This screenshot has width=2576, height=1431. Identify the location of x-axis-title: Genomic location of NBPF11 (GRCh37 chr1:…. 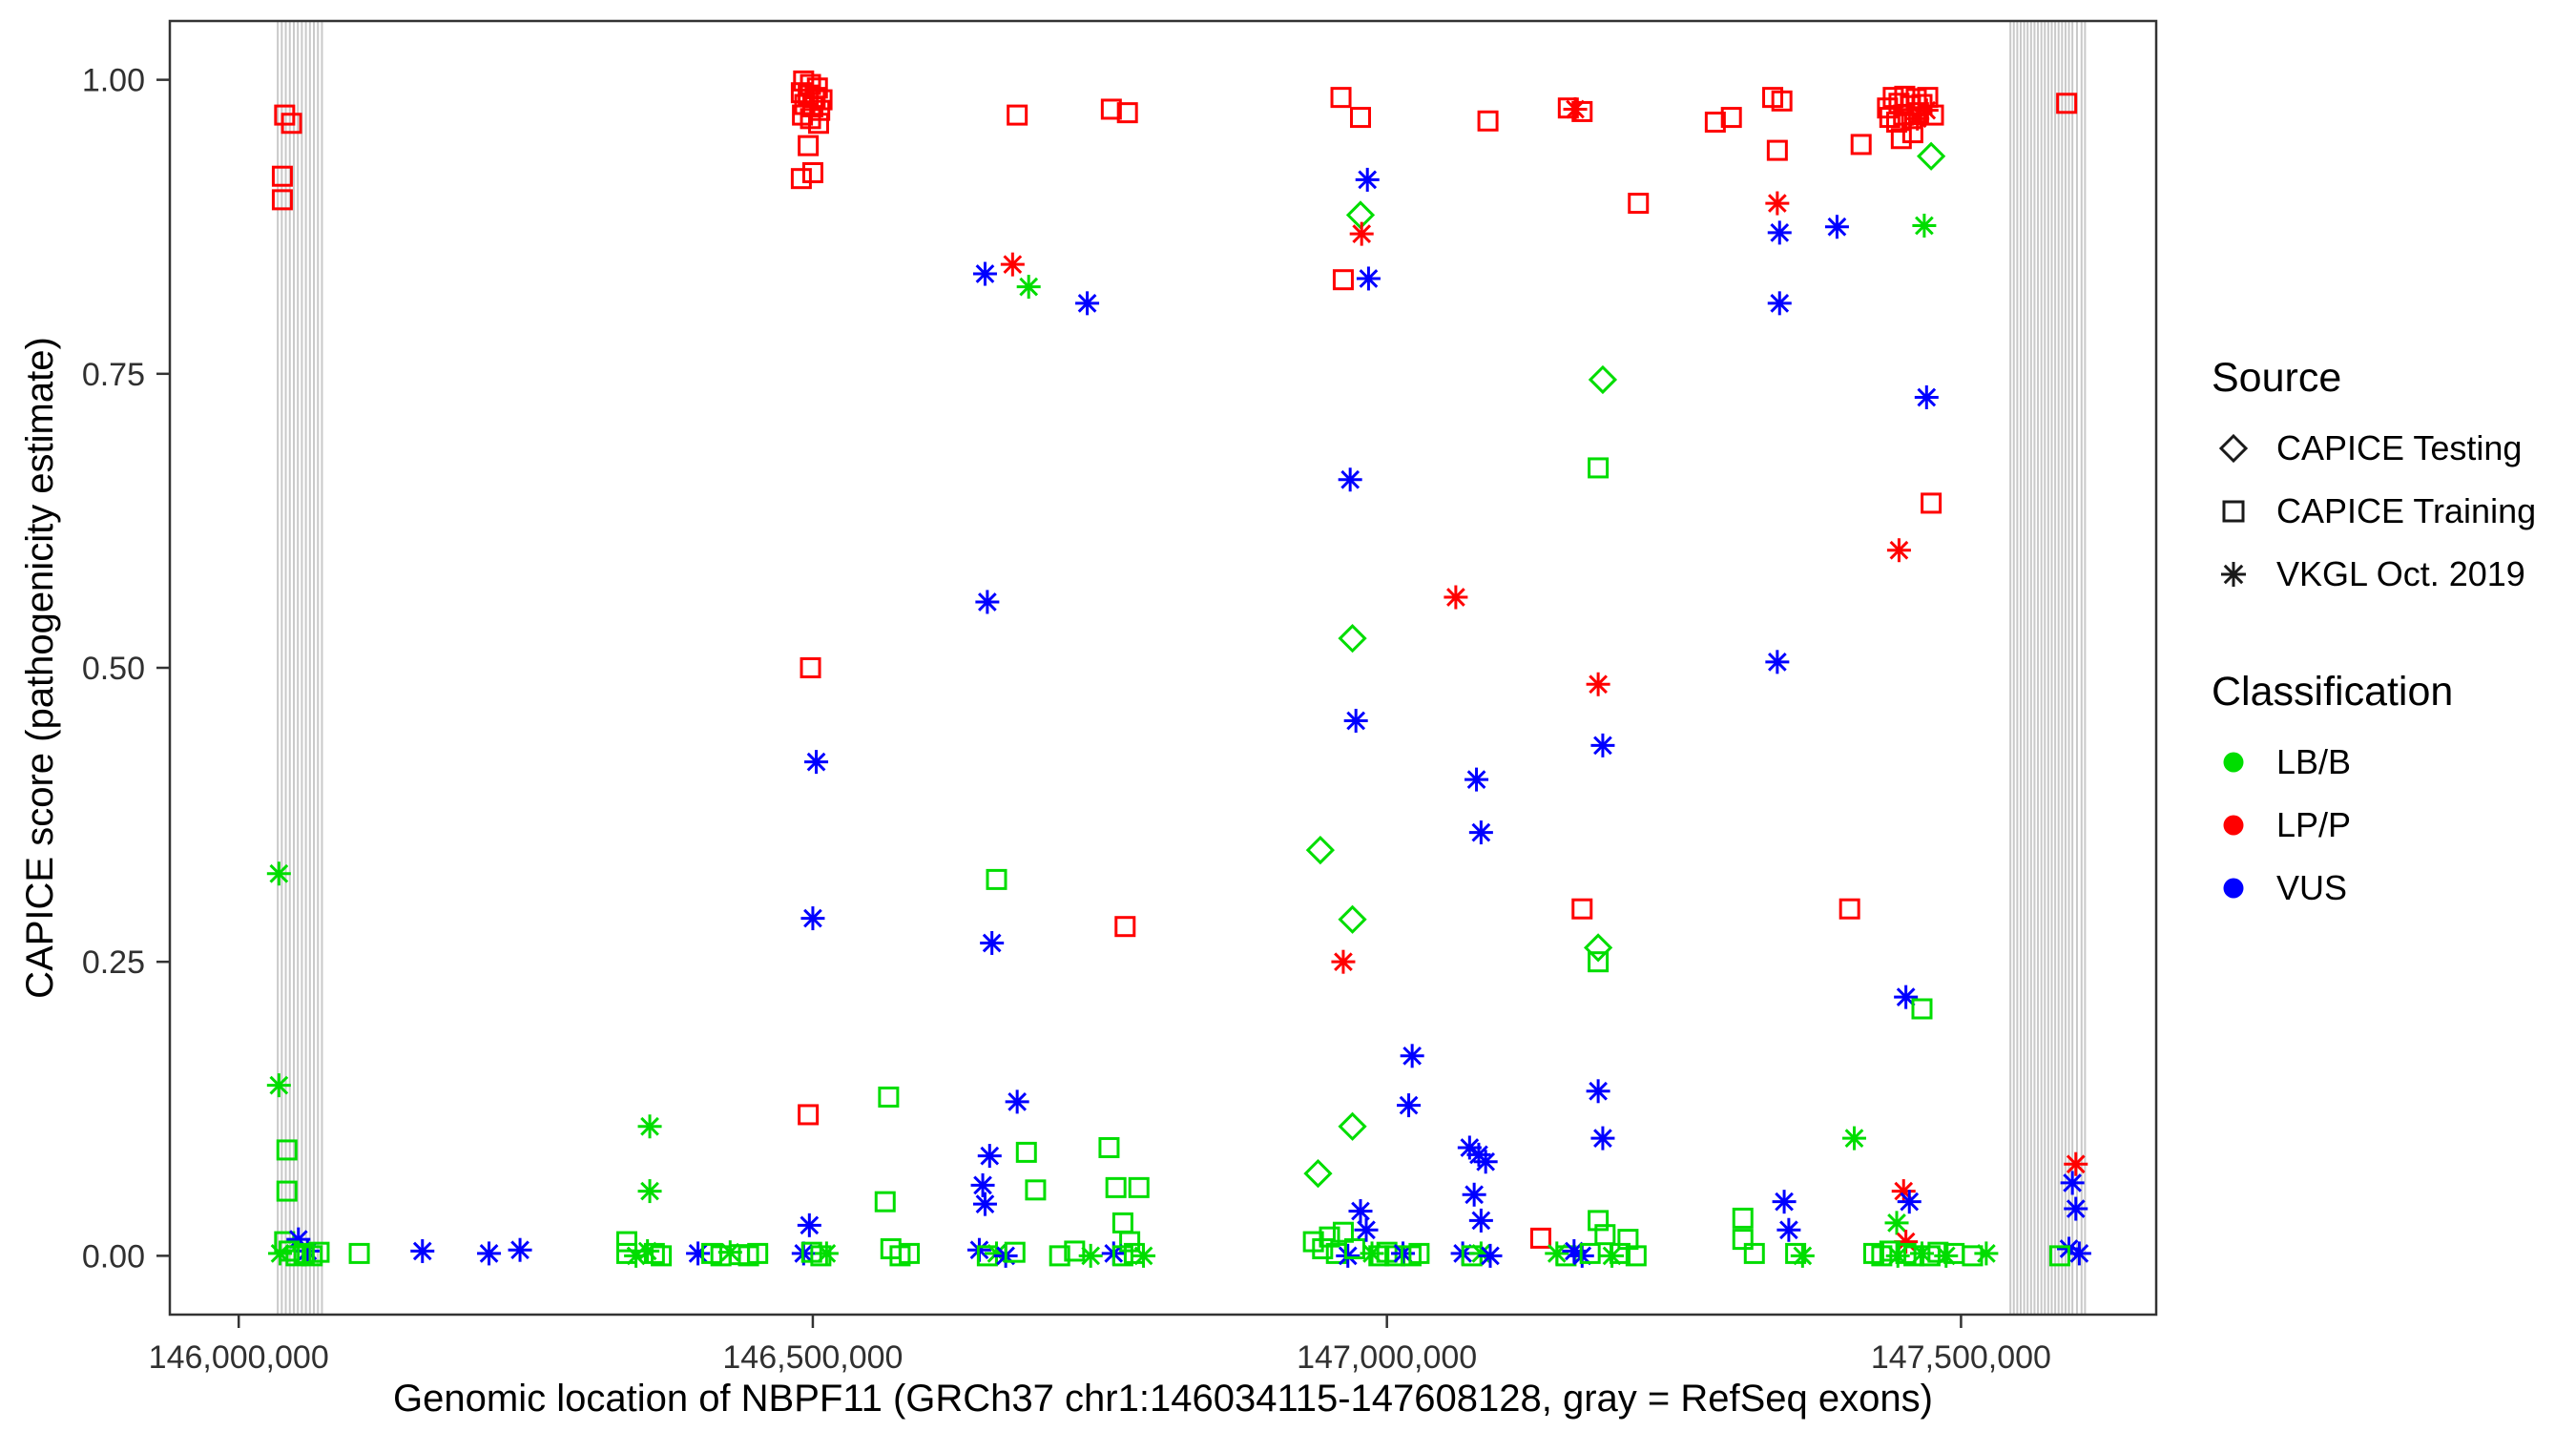
(1163, 1399).